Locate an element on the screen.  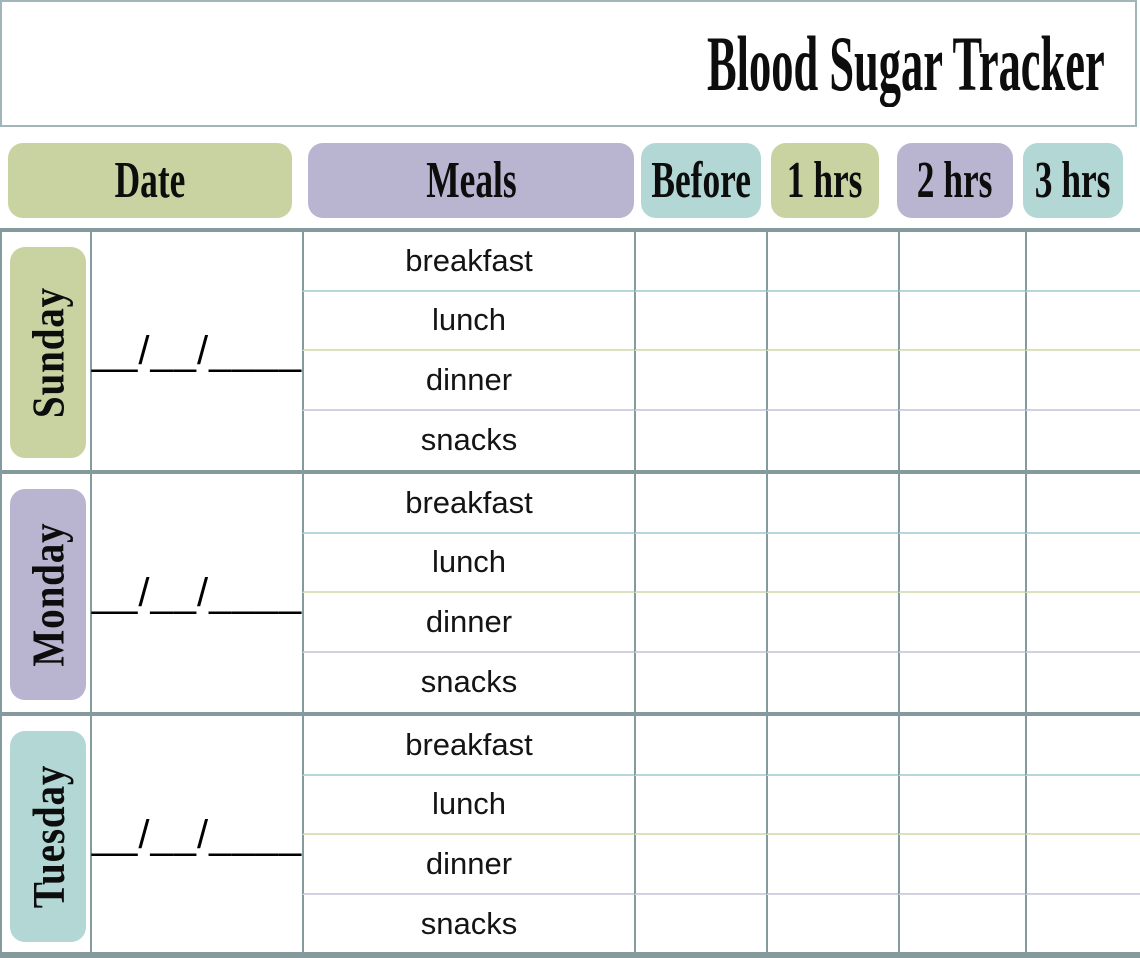
entry-cell-monday-breakfast-2hrs is located at coordinates (961, 504).